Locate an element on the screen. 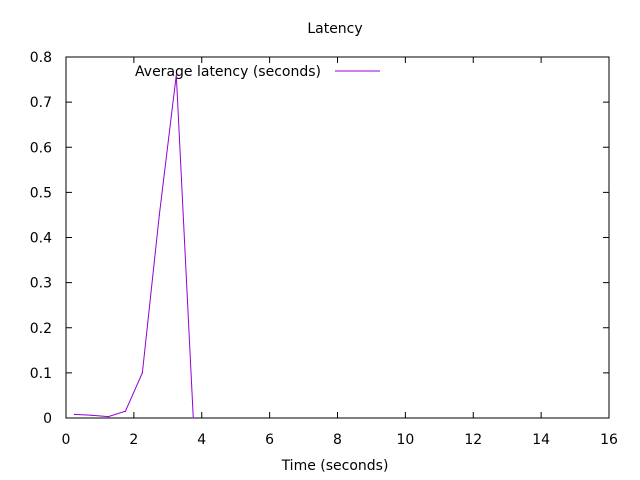  x-tick-label: 14 is located at coordinates (541, 440).